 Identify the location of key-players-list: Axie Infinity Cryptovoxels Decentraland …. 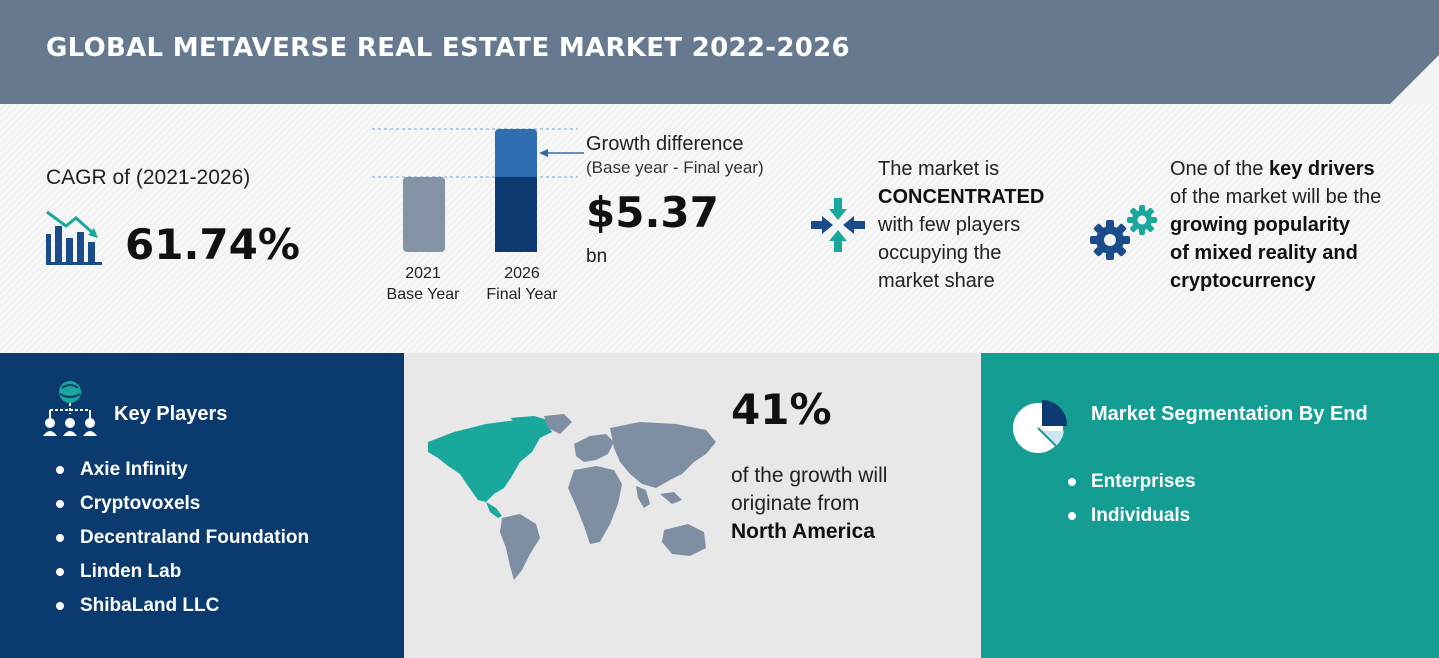
(182, 541).